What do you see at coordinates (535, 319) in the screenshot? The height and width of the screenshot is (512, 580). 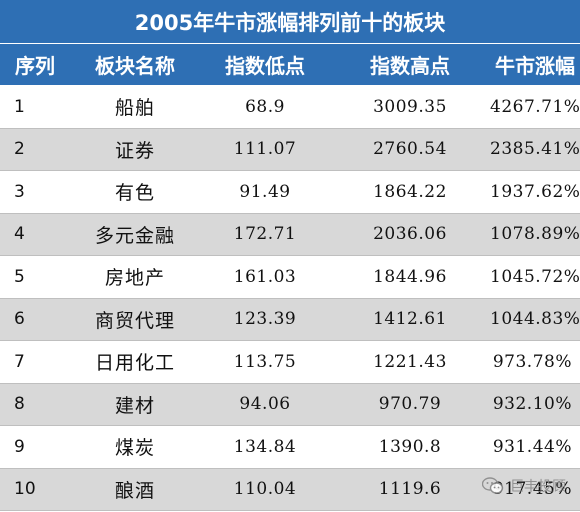 I see `cell-gain: 1044.83%` at bounding box center [535, 319].